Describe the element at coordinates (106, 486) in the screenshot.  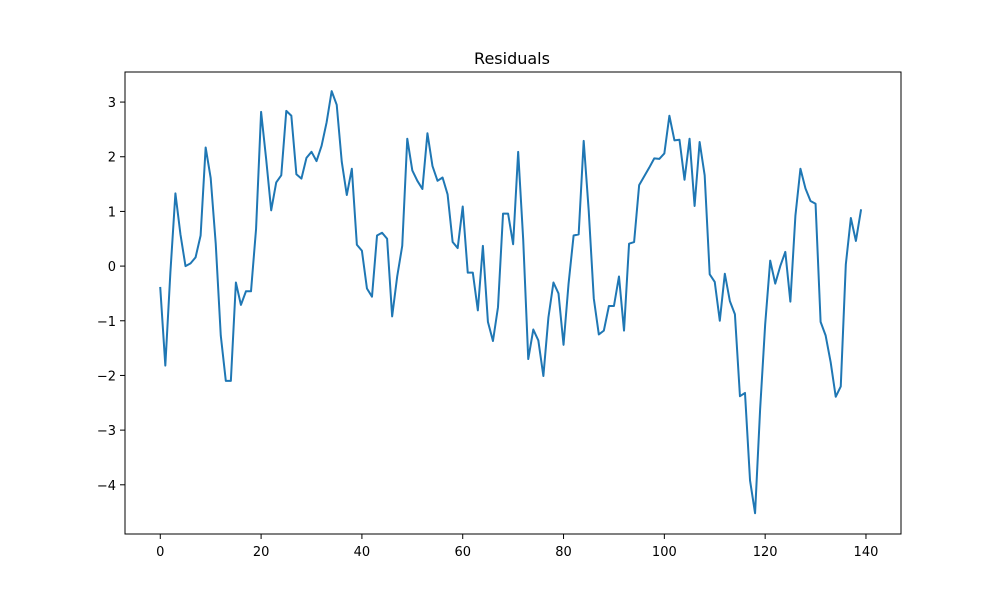
I see `y-tick-label: −4` at that location.